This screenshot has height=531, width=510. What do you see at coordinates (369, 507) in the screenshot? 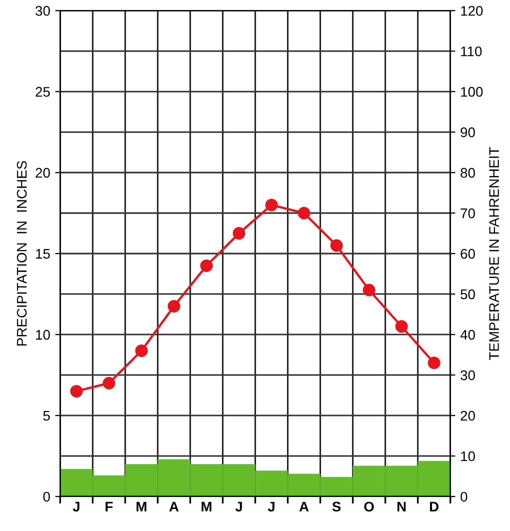
I see `x-tick-label: O` at bounding box center [369, 507].